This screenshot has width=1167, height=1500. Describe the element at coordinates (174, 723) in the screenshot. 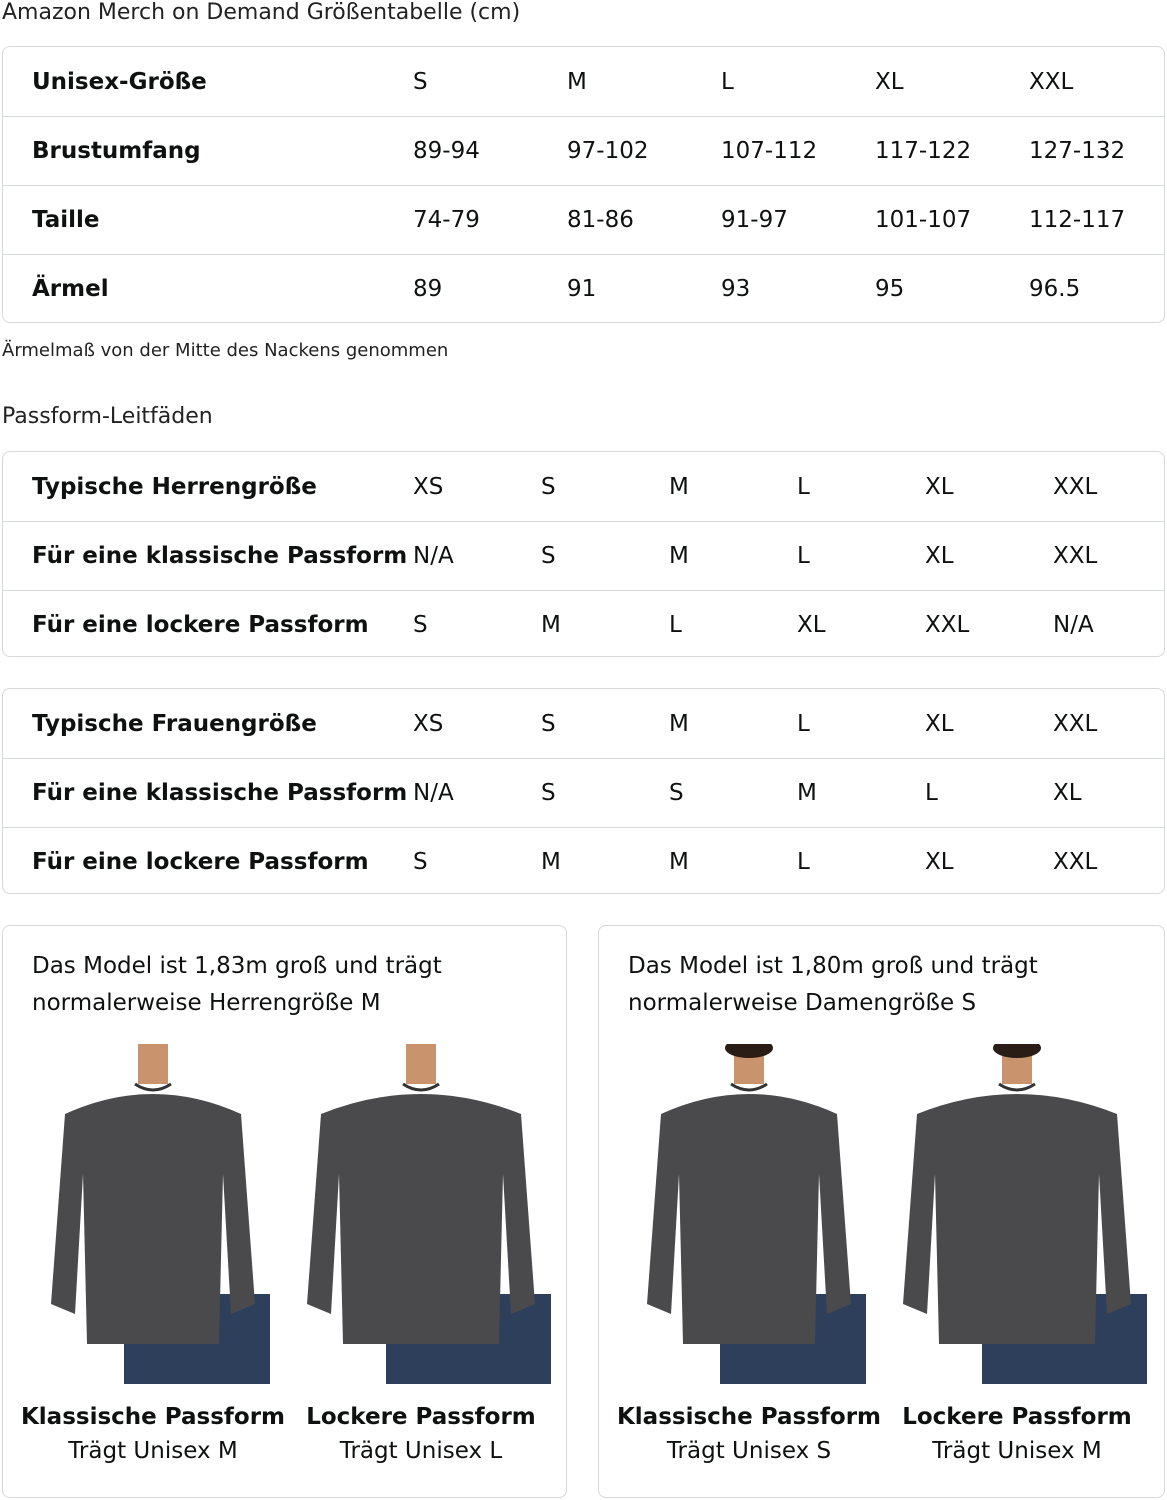

I see `row-label: Typische Frauengröße` at that location.